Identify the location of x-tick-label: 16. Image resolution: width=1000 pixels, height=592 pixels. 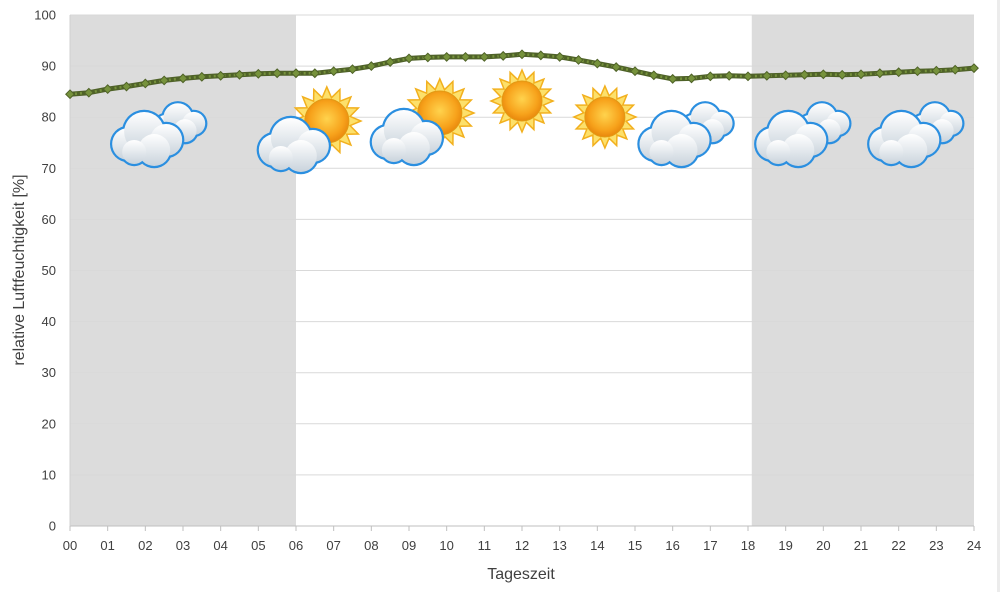
(672, 545).